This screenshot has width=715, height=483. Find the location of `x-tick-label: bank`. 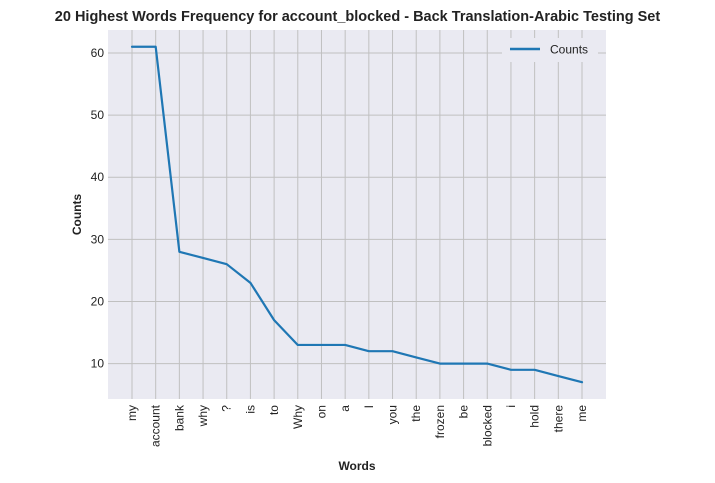

x-tick-label: bank is located at coordinates (179, 417).